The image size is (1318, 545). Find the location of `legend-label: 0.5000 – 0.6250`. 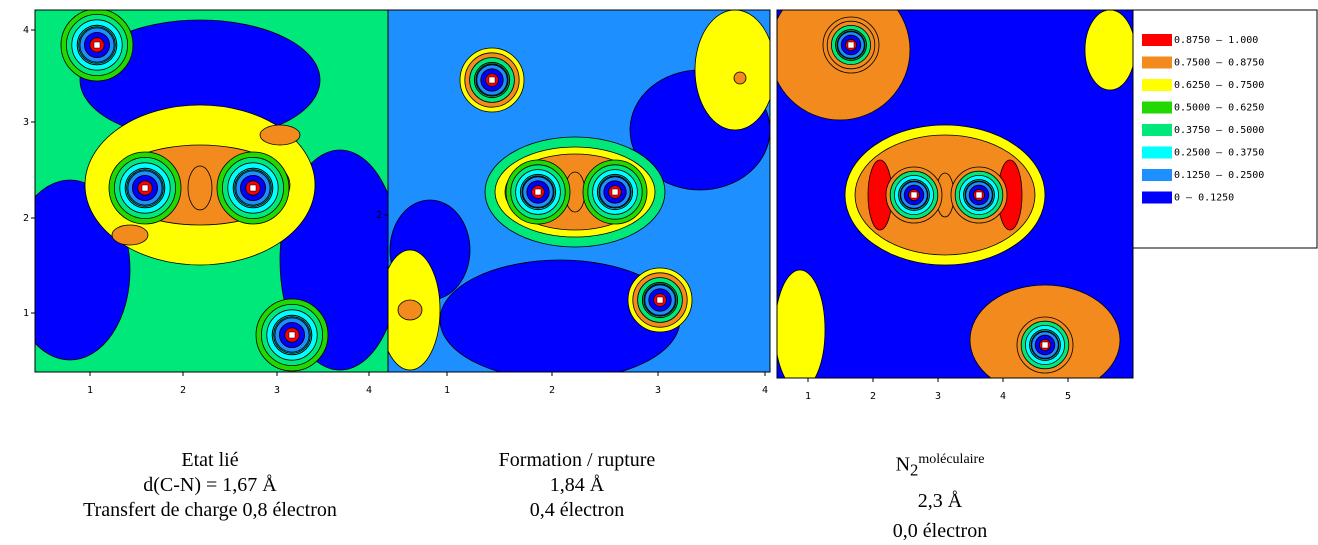

legend-label: 0.5000 – 0.6250 is located at coordinates (1219, 108).